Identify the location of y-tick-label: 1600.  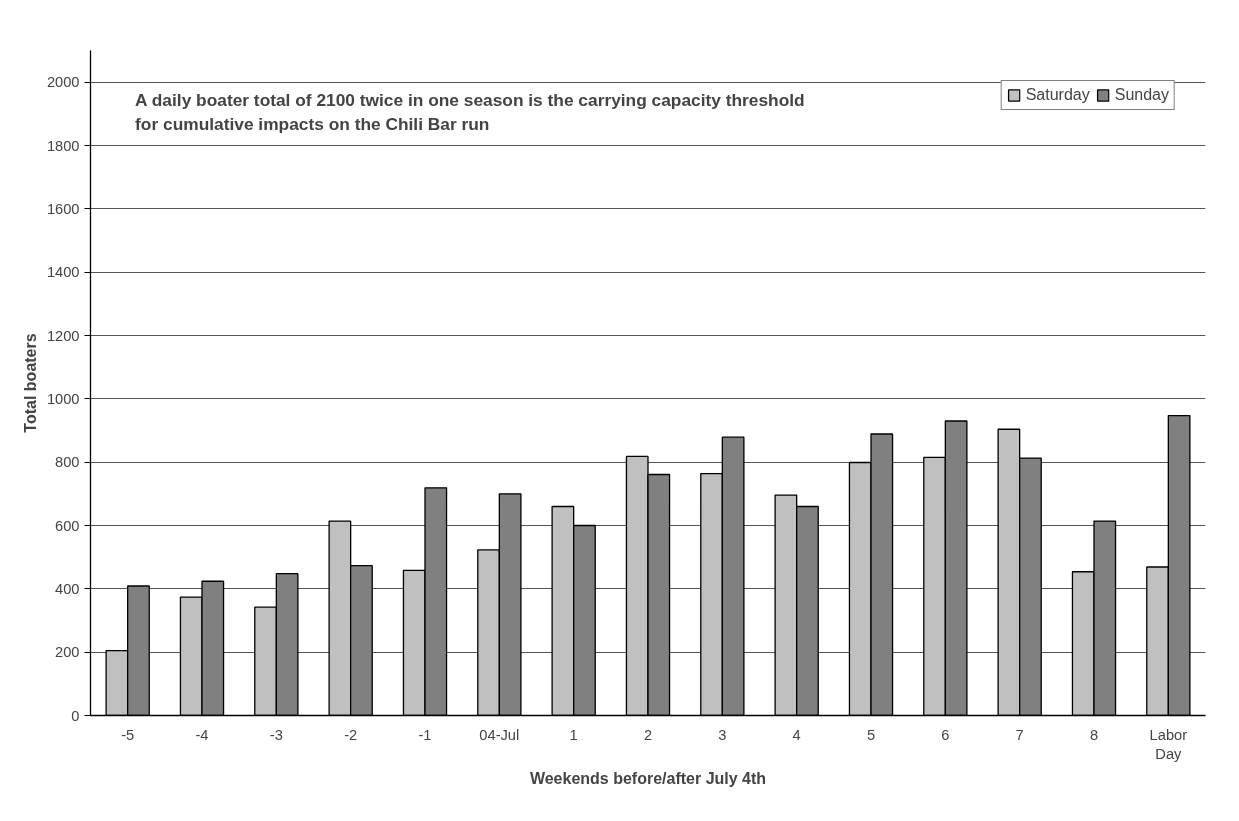
(63, 208).